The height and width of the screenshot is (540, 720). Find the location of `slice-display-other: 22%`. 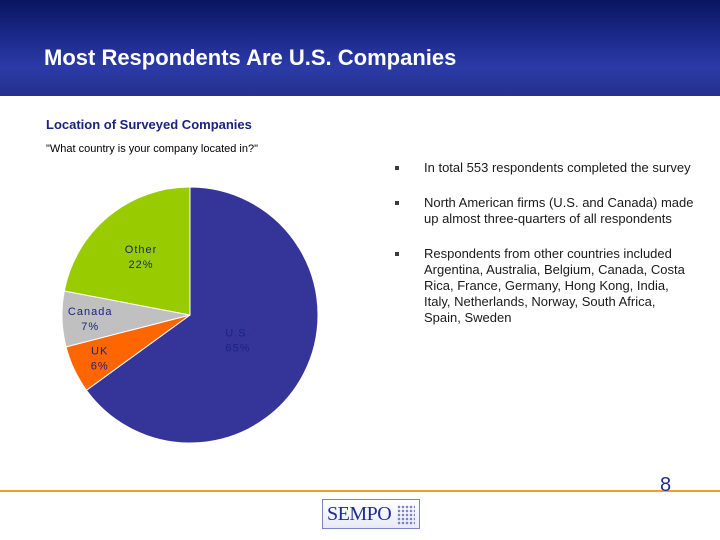

slice-display-other: 22% is located at coordinates (141, 265).